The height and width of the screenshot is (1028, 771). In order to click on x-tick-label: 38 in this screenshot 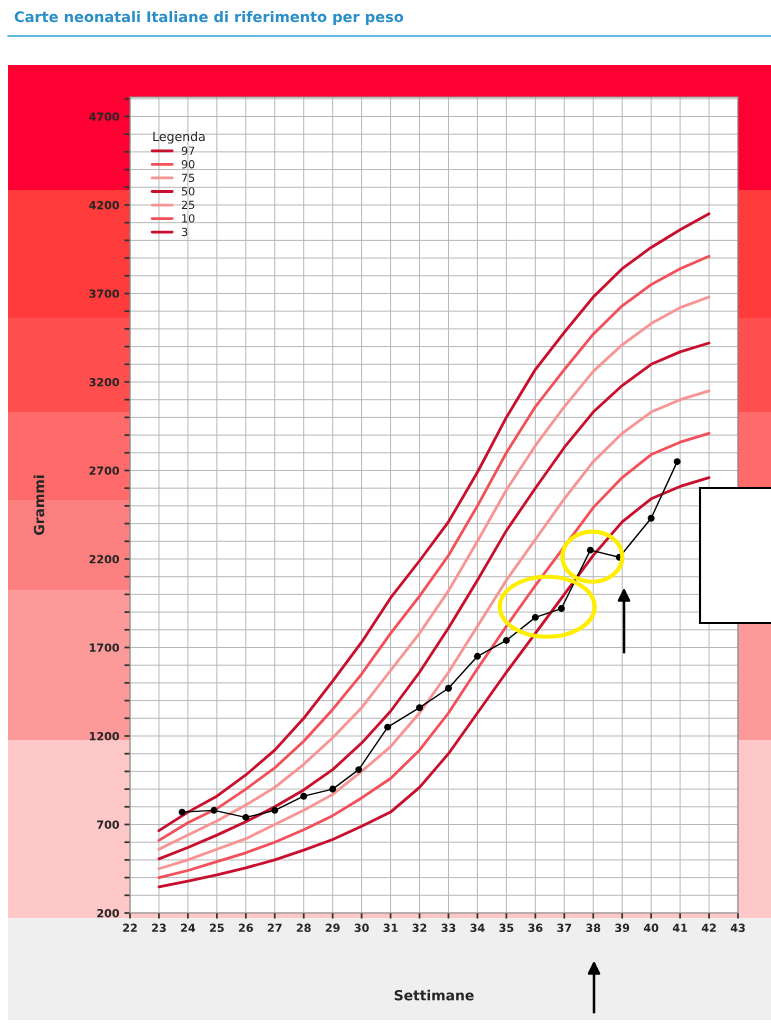, I will do `click(593, 928)`.